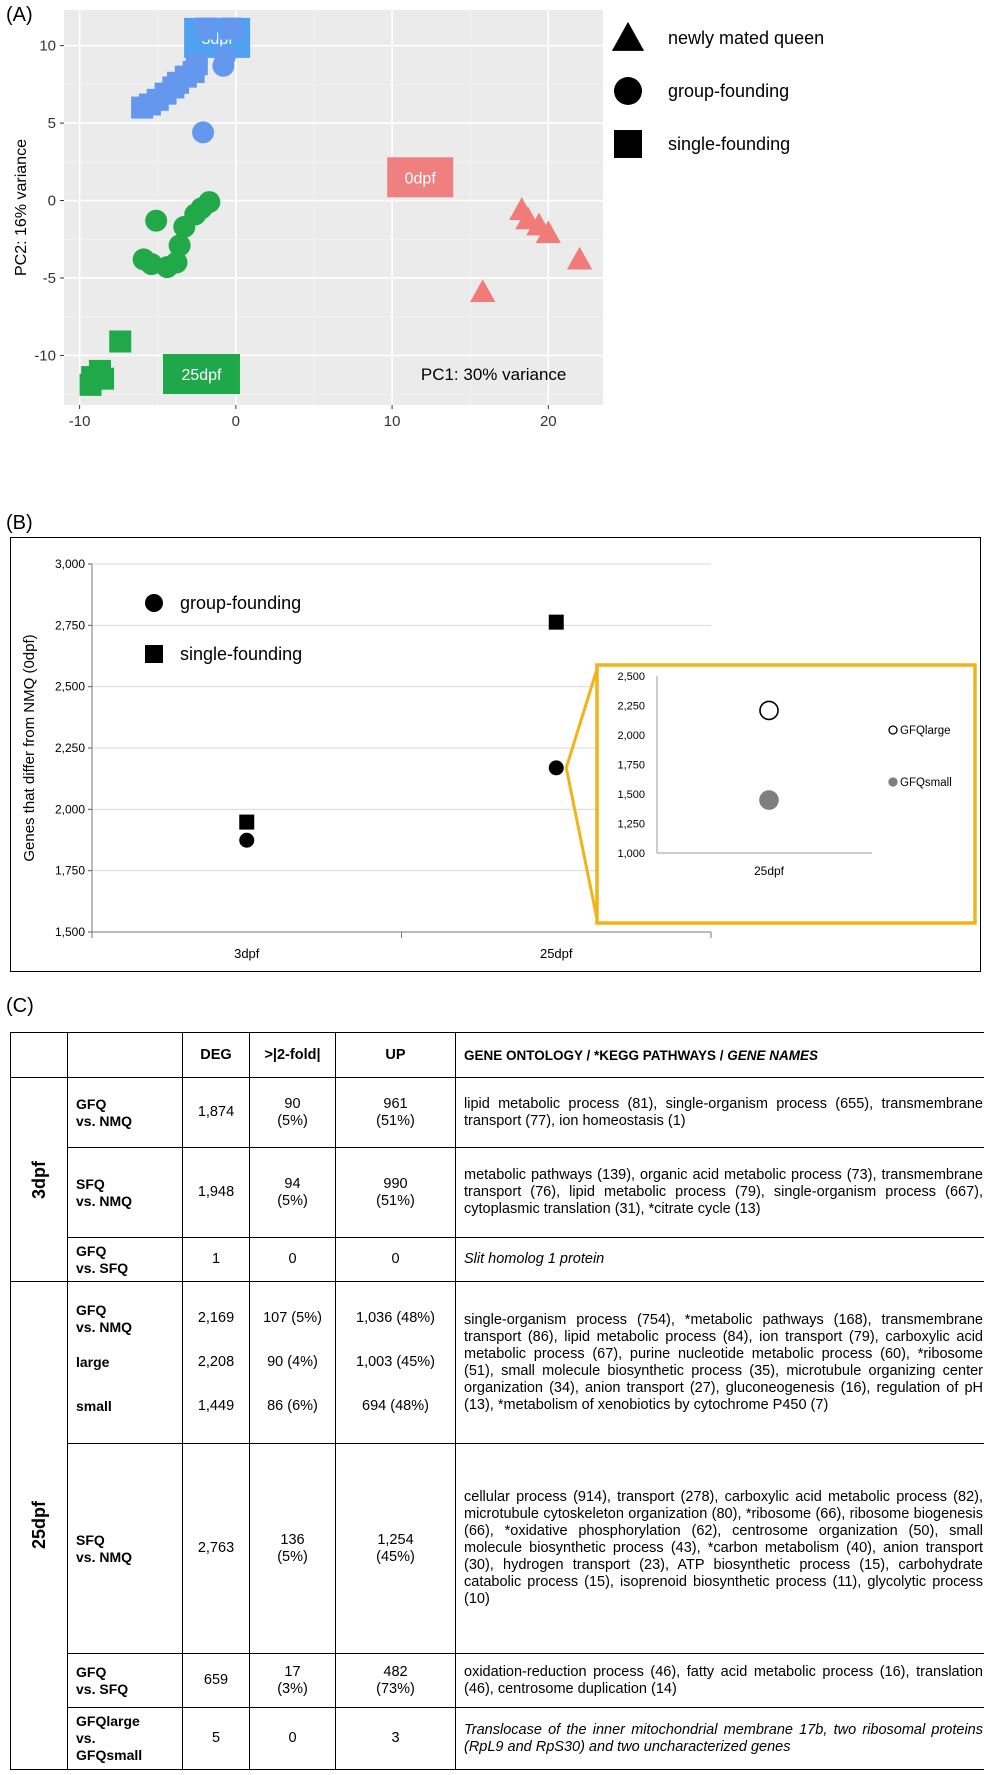 This screenshot has height=1775, width=984. I want to click on up-cell: 482 (73%), so click(395, 1680).